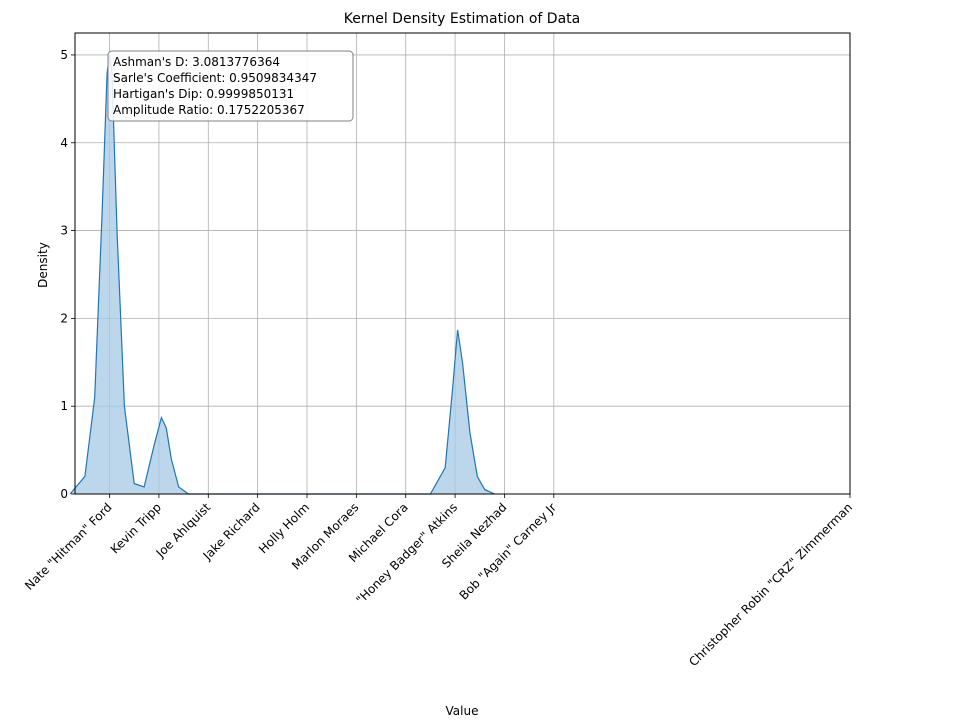 This screenshot has height=727, width=956. I want to click on stat-amplitude-ratio: Amplitude Ratio: 0.1752205367, so click(209, 110).